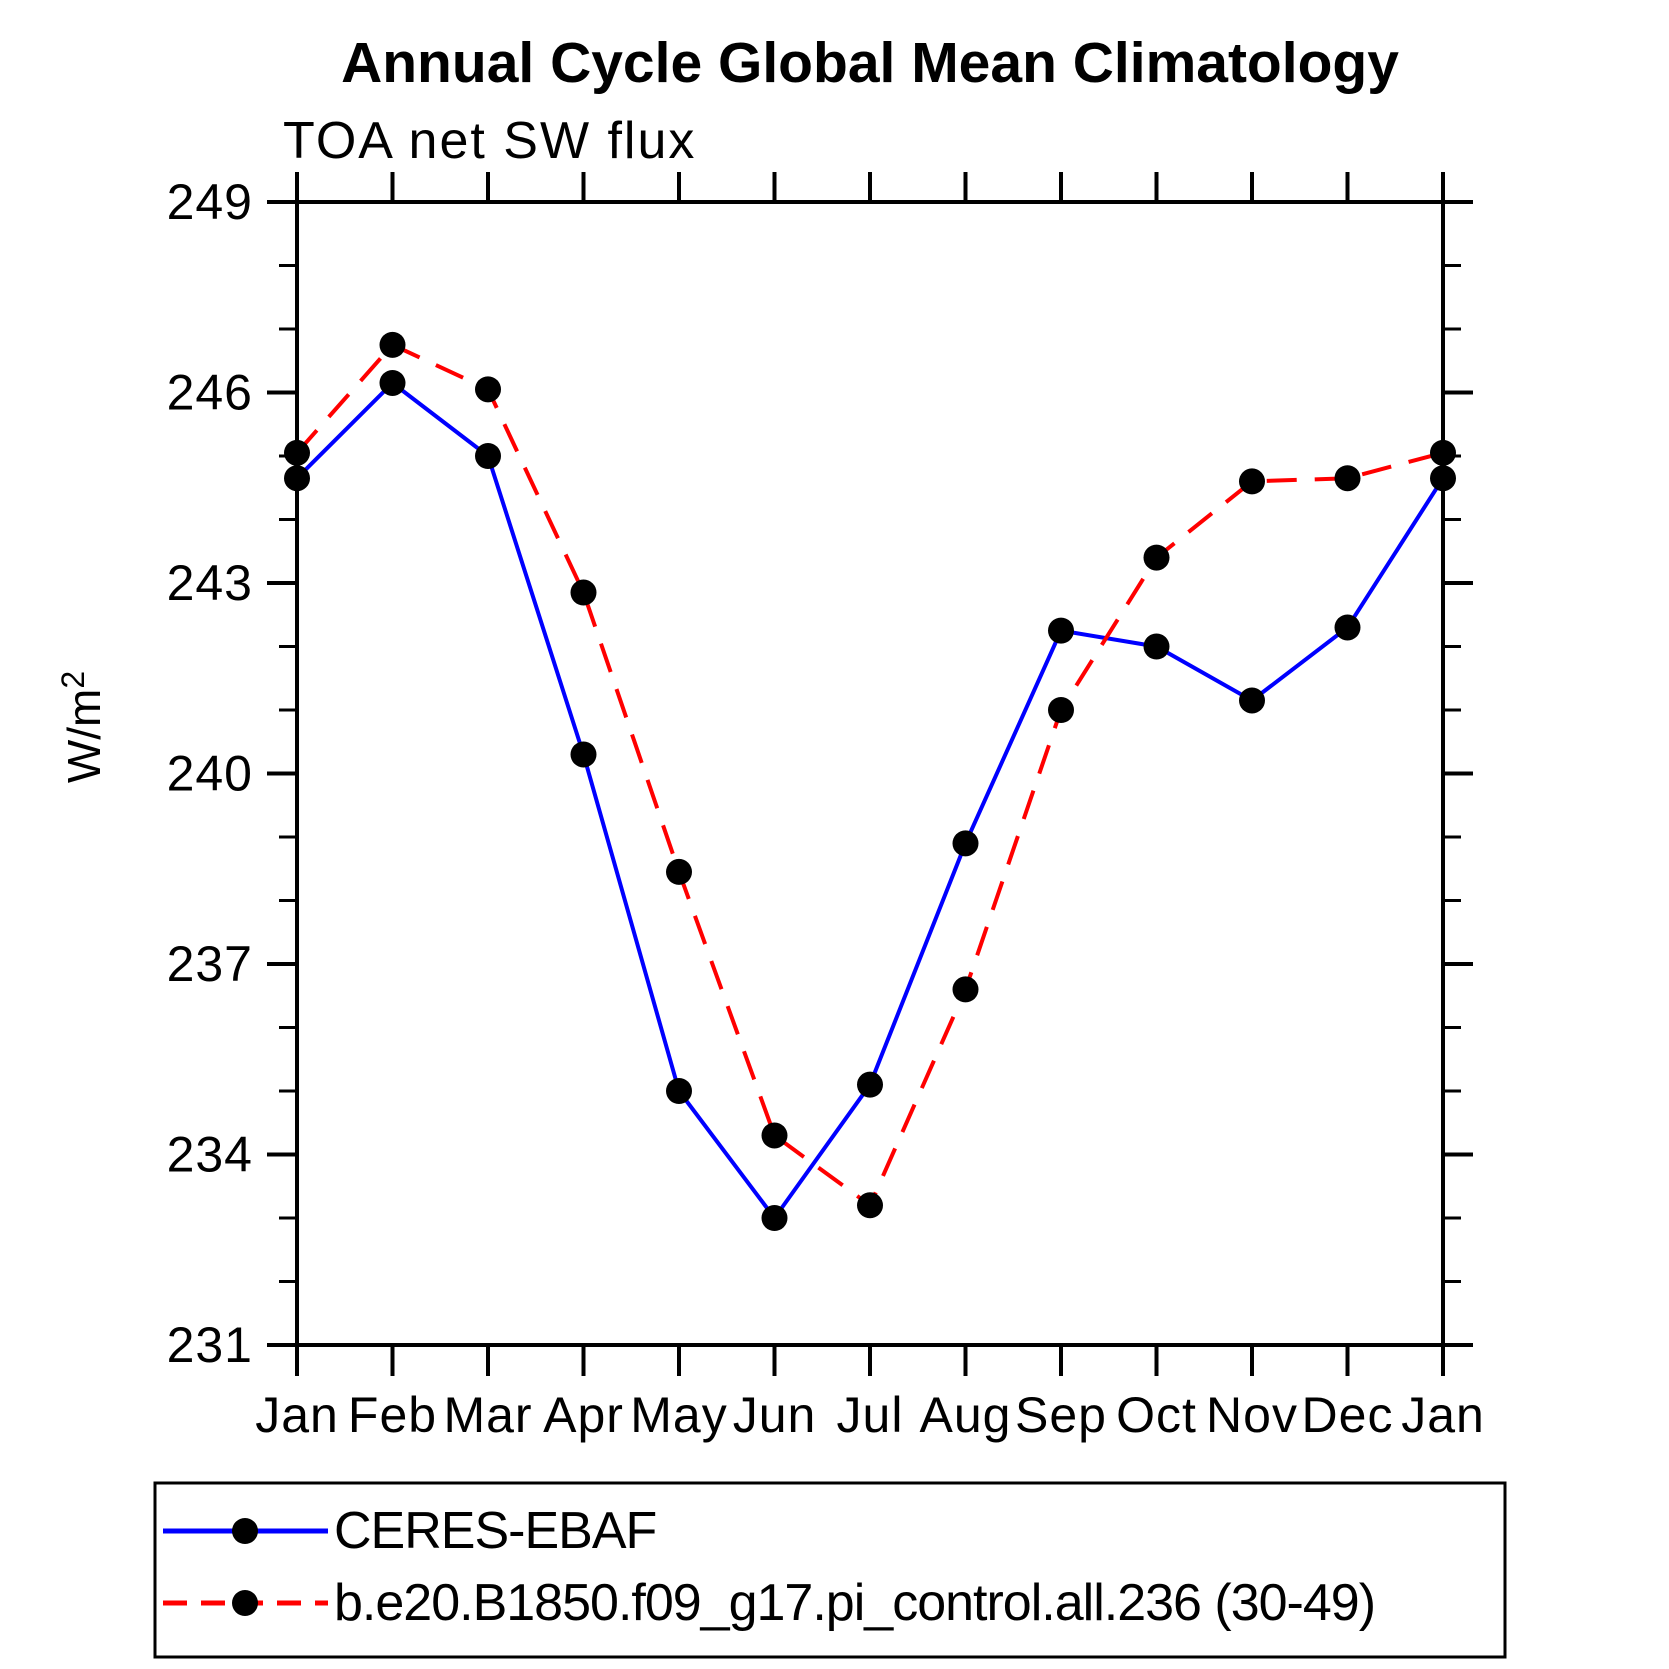  What do you see at coordinates (1252, 1415) in the screenshot?
I see `x-tick-label: Nov` at bounding box center [1252, 1415].